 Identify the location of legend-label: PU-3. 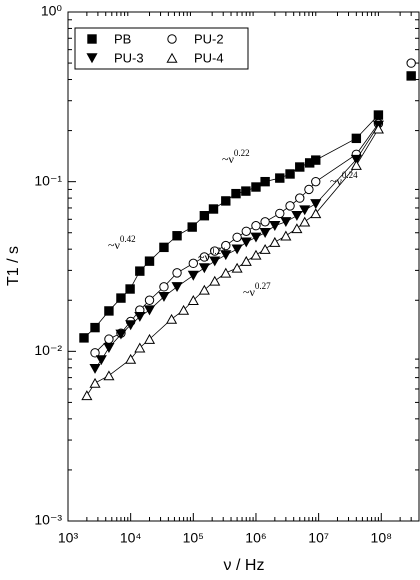
(129, 57).